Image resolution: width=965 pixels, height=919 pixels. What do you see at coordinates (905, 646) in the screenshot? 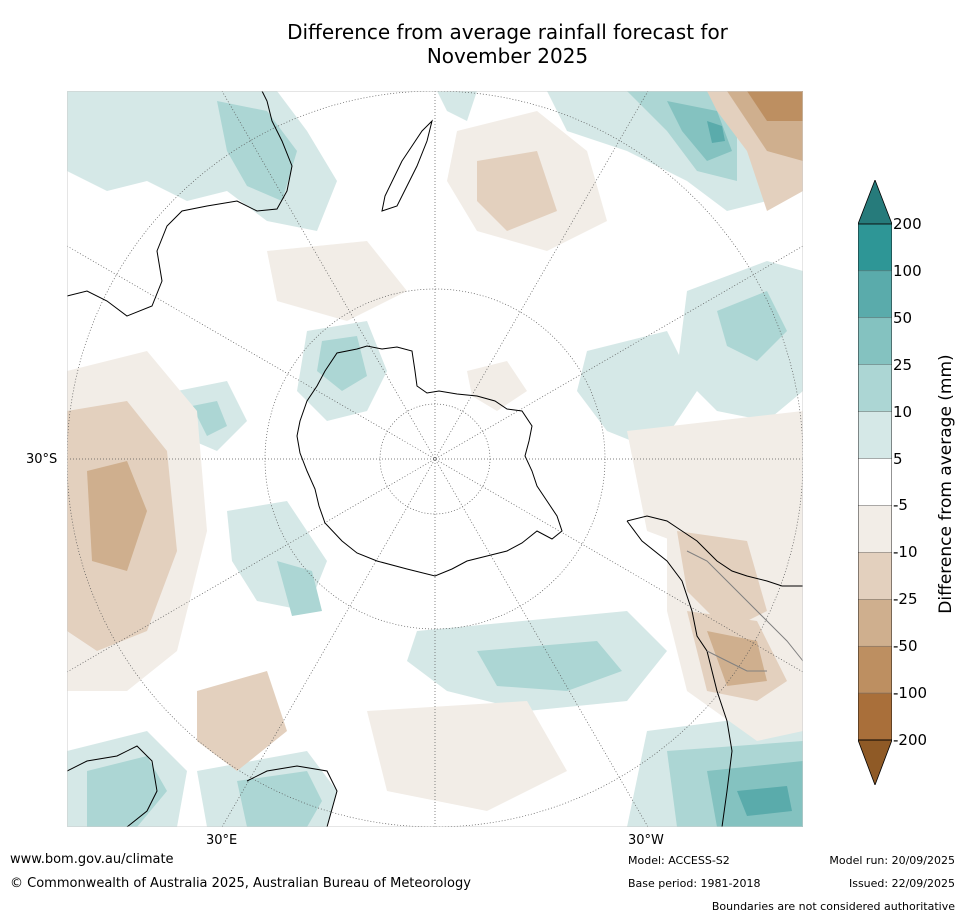
I see `colorbar-tick-label: -50` at bounding box center [905, 646].